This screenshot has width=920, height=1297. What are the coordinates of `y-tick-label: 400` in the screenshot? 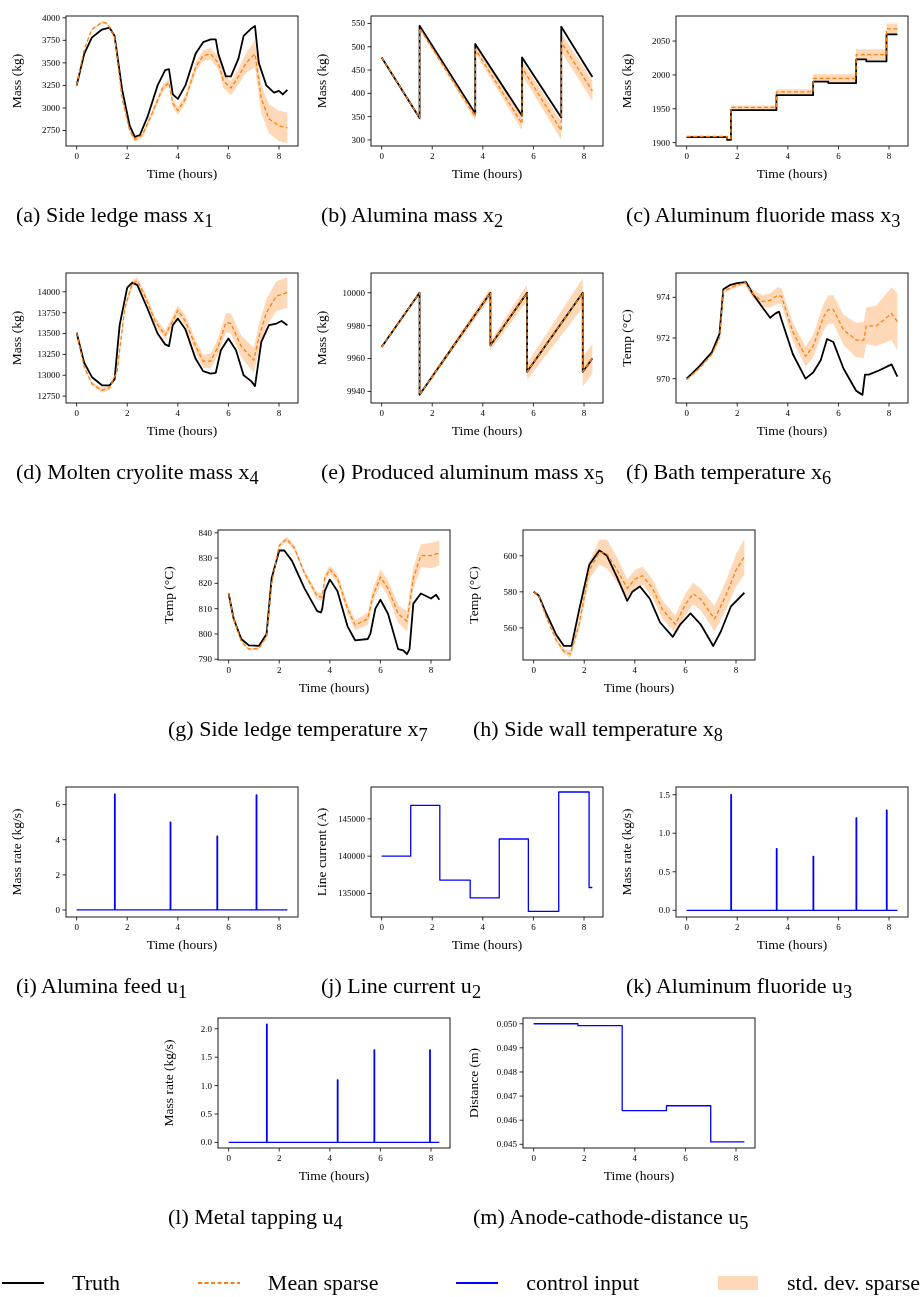 It's located at (358, 93).